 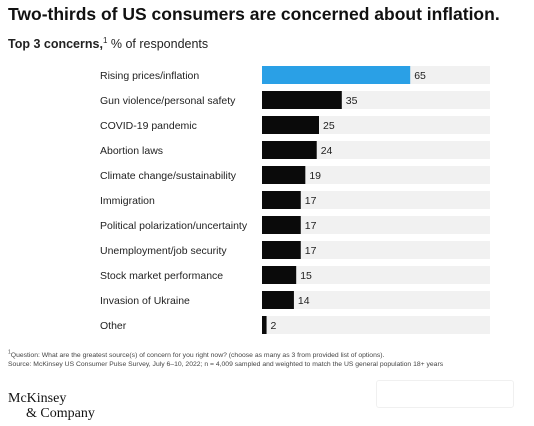 What do you see at coordinates (37, 398) in the screenshot?
I see `logo-line-1: McKinsey` at bounding box center [37, 398].